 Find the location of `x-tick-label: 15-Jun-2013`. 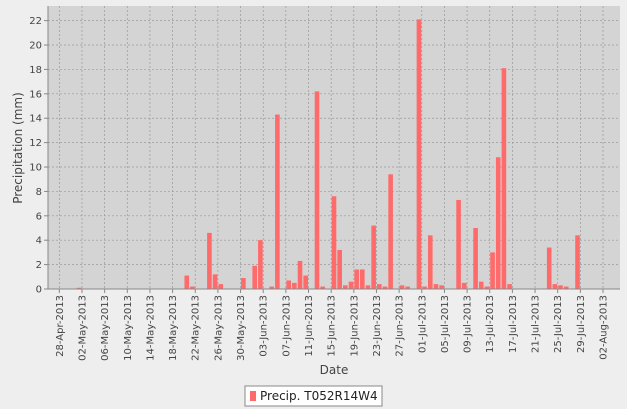

x-tick-label: 15-Jun-2013 is located at coordinates (332, 326).